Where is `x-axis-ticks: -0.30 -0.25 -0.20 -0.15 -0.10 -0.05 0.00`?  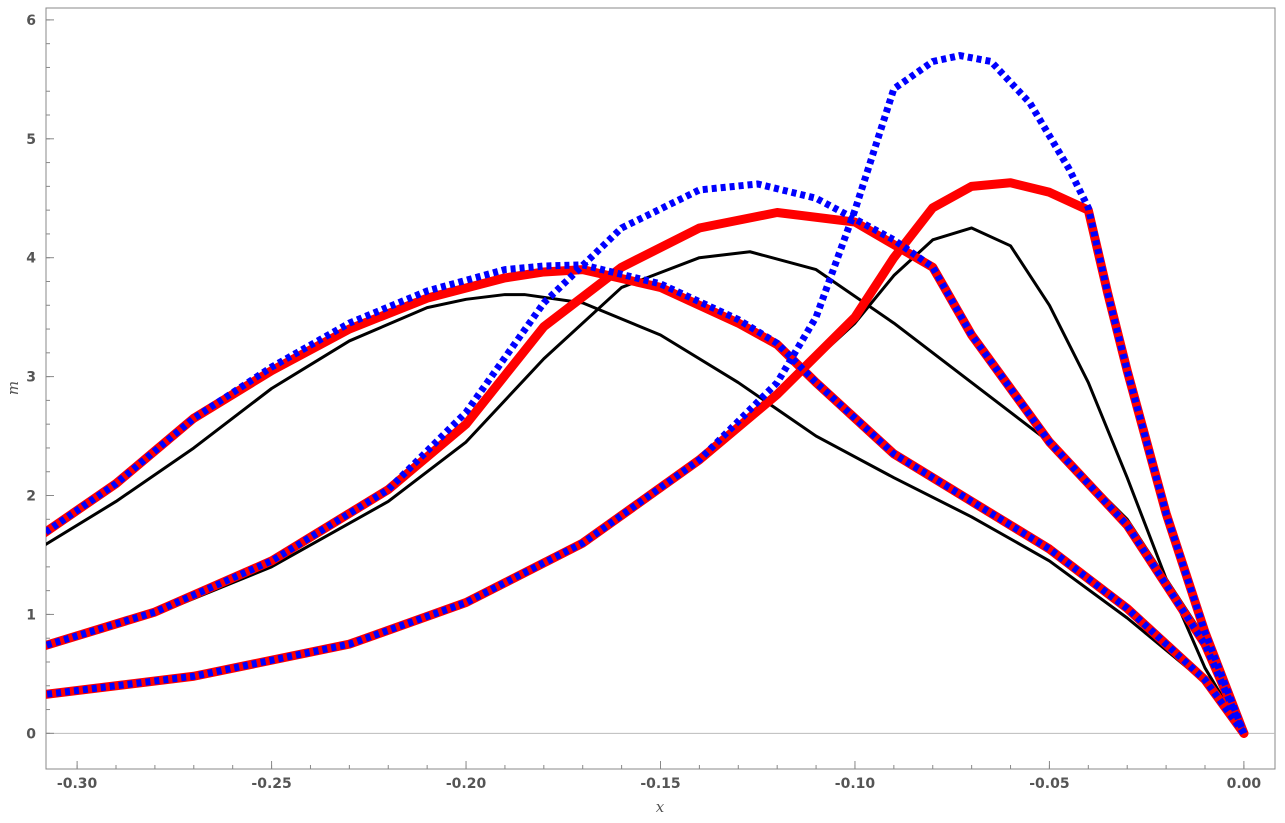
x-axis-ticks: -0.30 -0.25 -0.20 -0.15 -0.10 -0.05 0.00 is located at coordinates (659, 776).